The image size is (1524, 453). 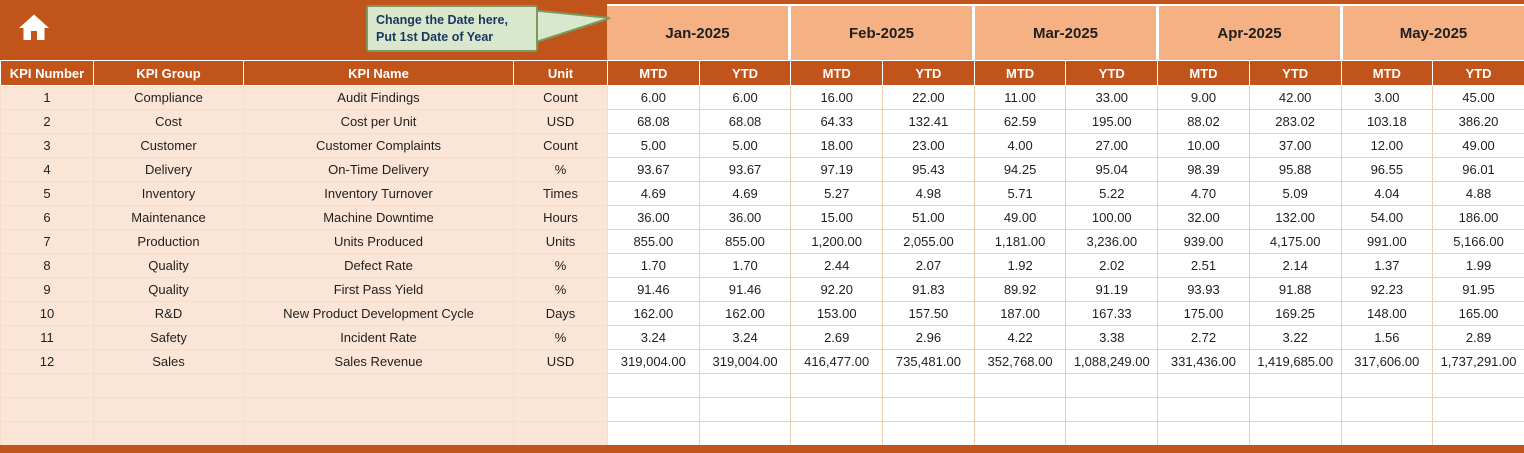 What do you see at coordinates (881, 33) in the screenshot?
I see `month-header-feb: Feb-2025` at bounding box center [881, 33].